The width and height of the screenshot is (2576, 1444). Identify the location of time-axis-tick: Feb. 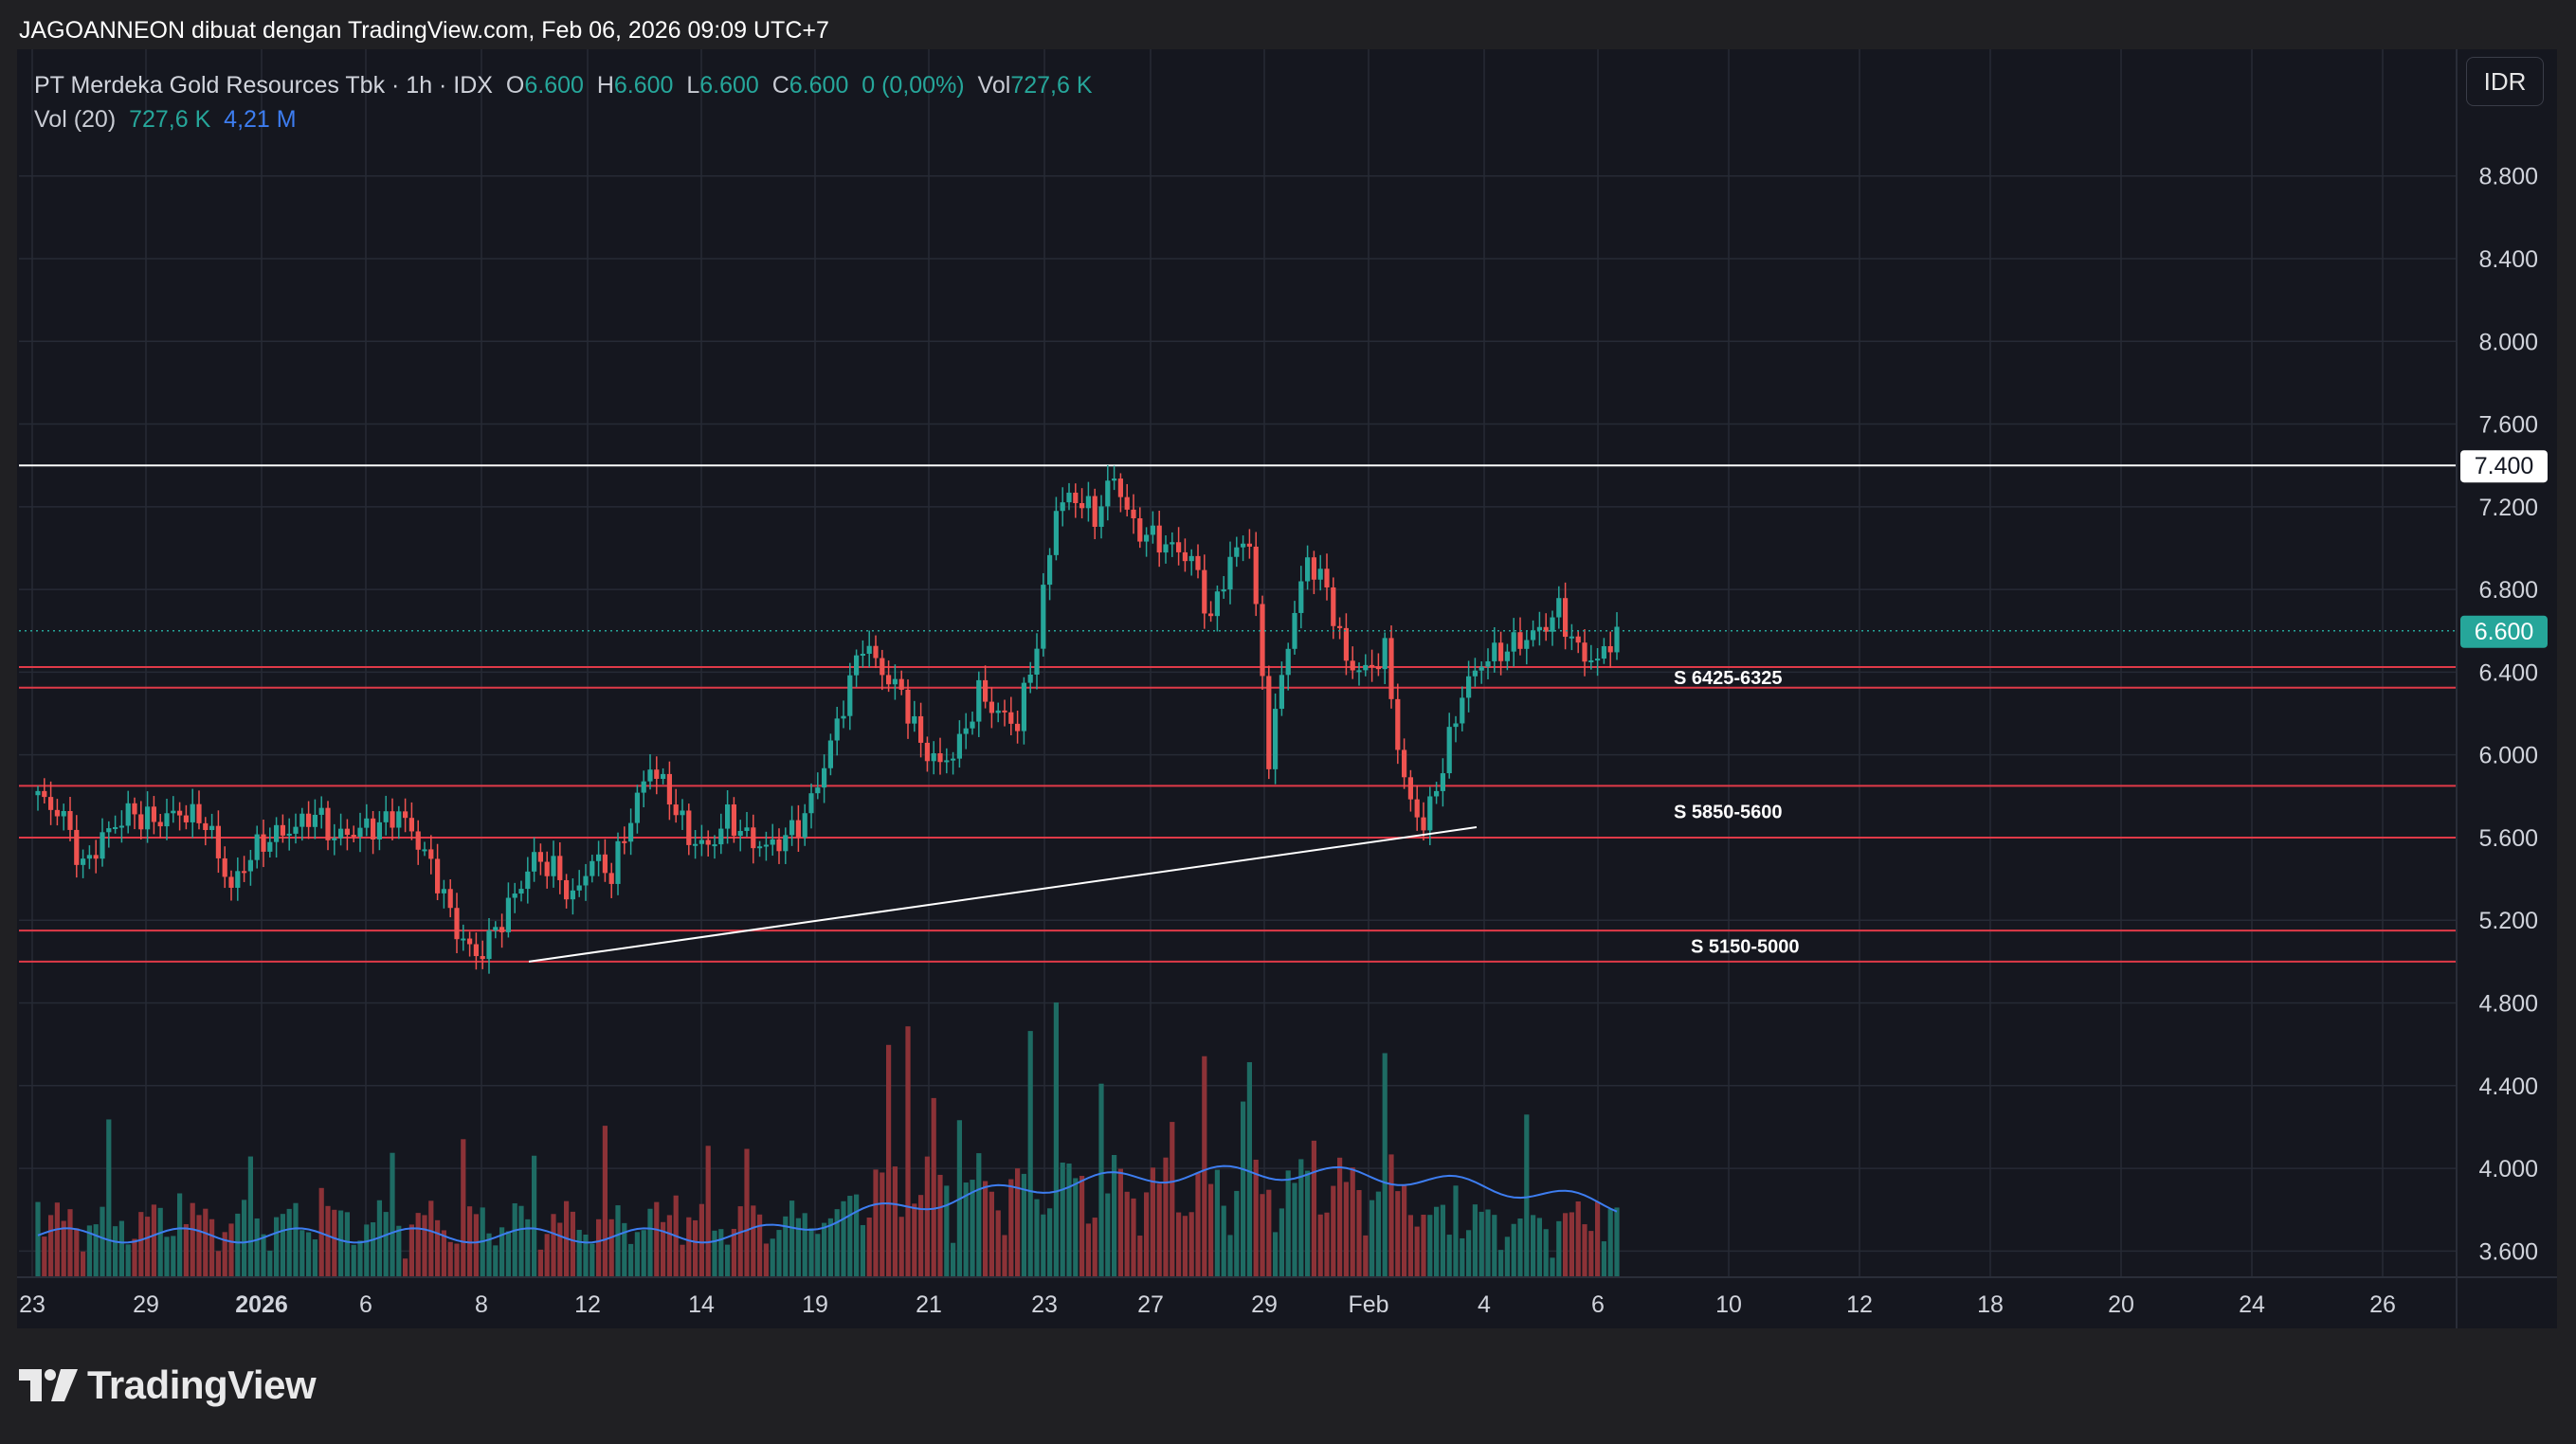
(1368, 1304).